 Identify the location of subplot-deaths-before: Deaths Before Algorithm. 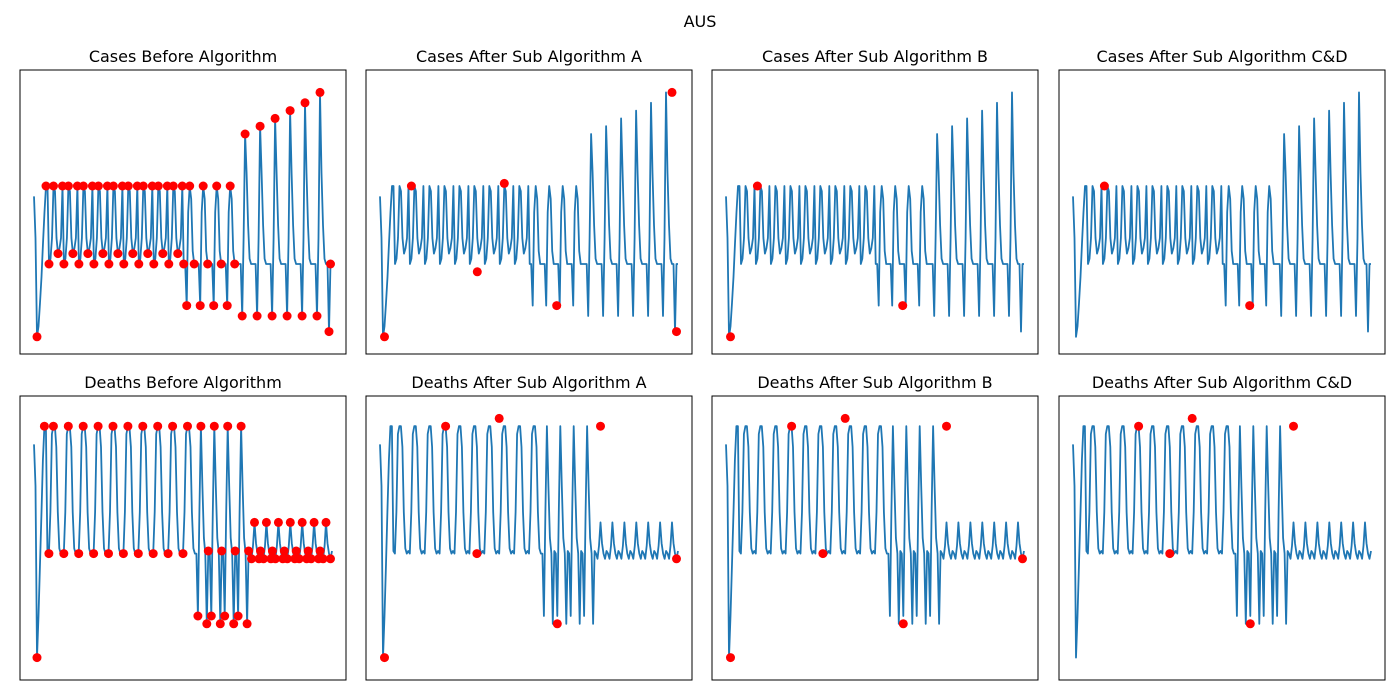
(183, 527).